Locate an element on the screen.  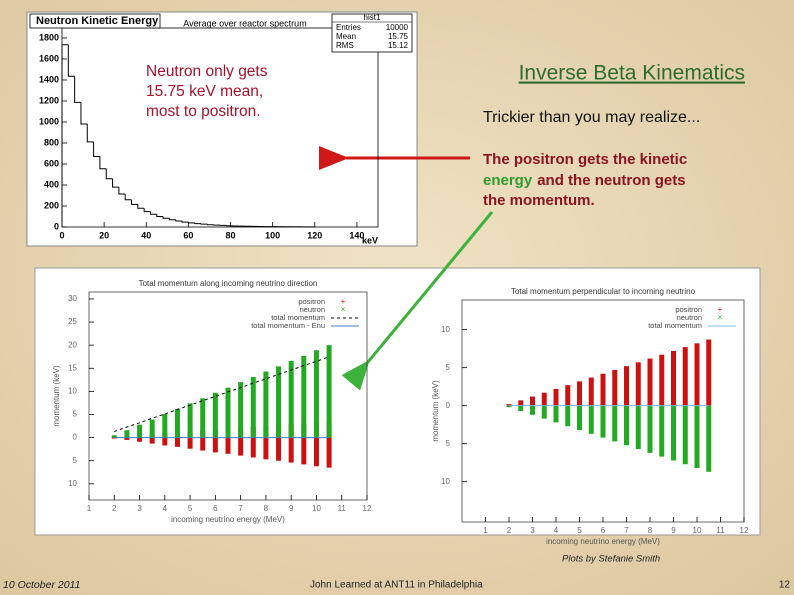
x-tick-label: 12 is located at coordinates (744, 530).